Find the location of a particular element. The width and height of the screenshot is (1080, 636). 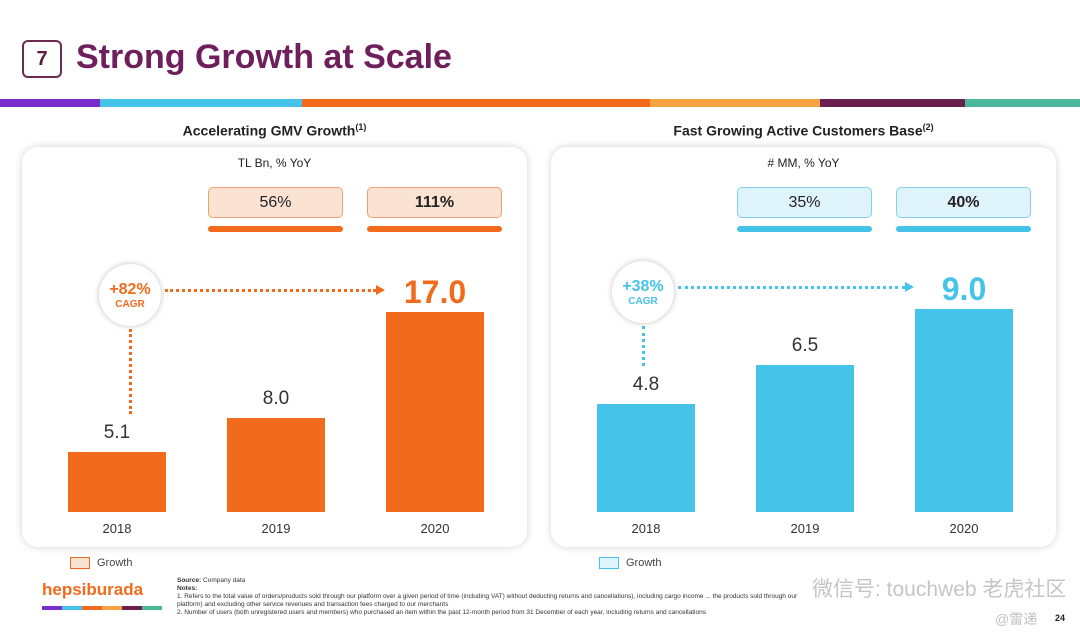

watermark: 微信号: touchweb 老虎社区 is located at coordinates (939, 589).